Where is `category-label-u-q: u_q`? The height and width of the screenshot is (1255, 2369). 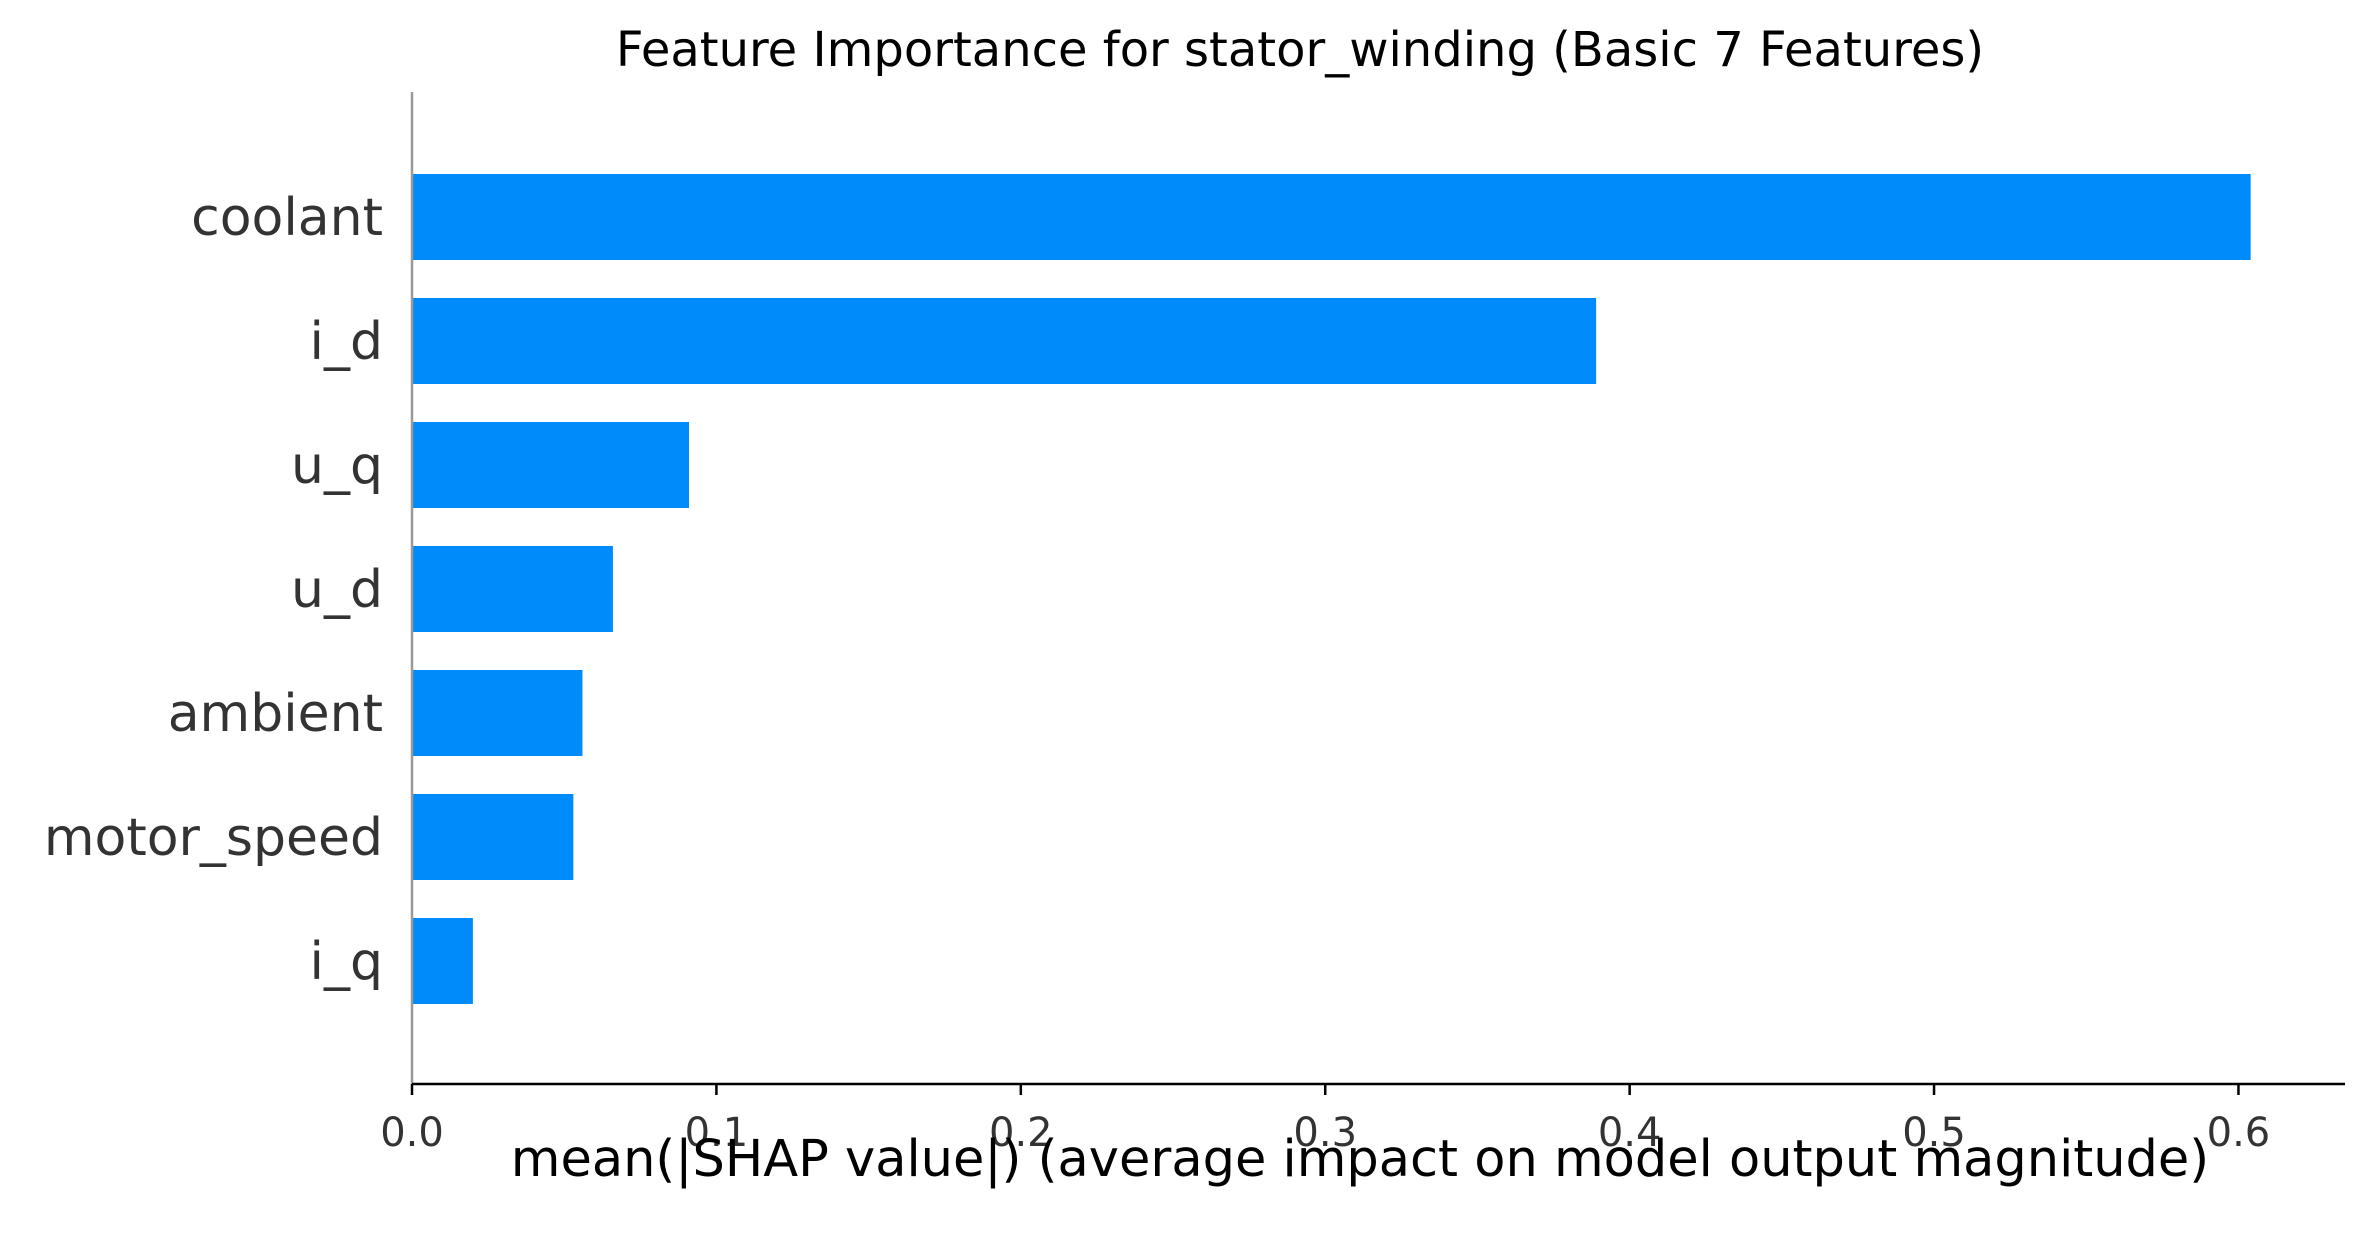 category-label-u-q: u_q is located at coordinates (337, 466).